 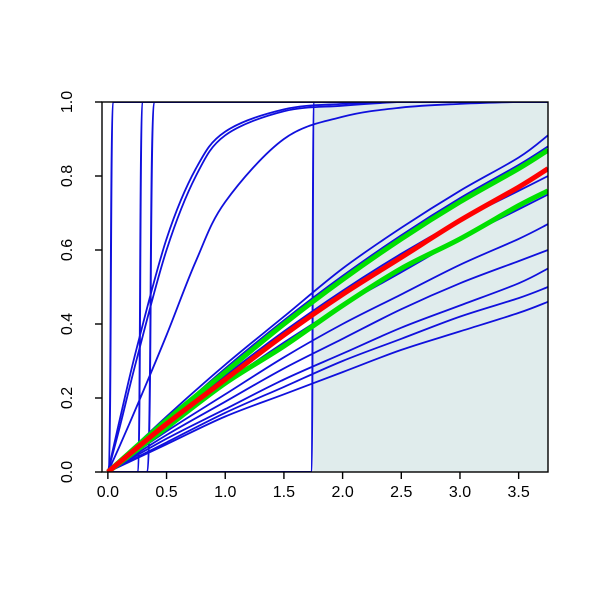 I want to click on x-tick-label-4: 2.0, so click(x=342, y=492).